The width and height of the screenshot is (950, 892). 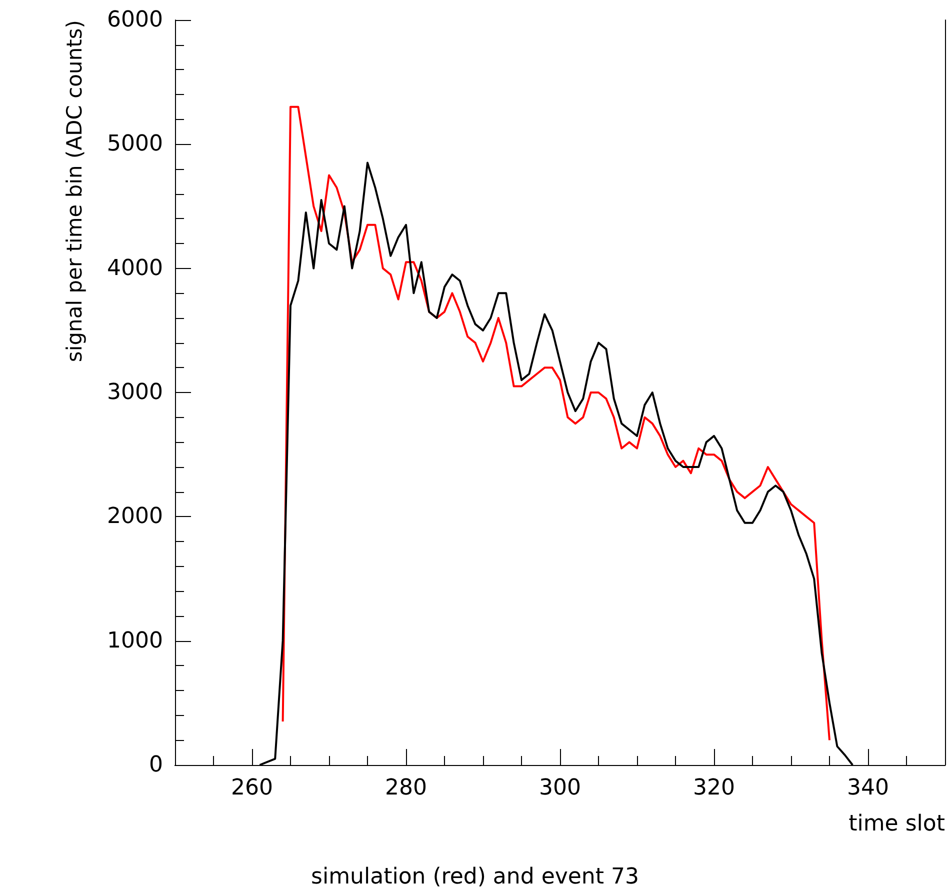 What do you see at coordinates (135, 144) in the screenshot?
I see `y-tick-label: 5000` at bounding box center [135, 144].